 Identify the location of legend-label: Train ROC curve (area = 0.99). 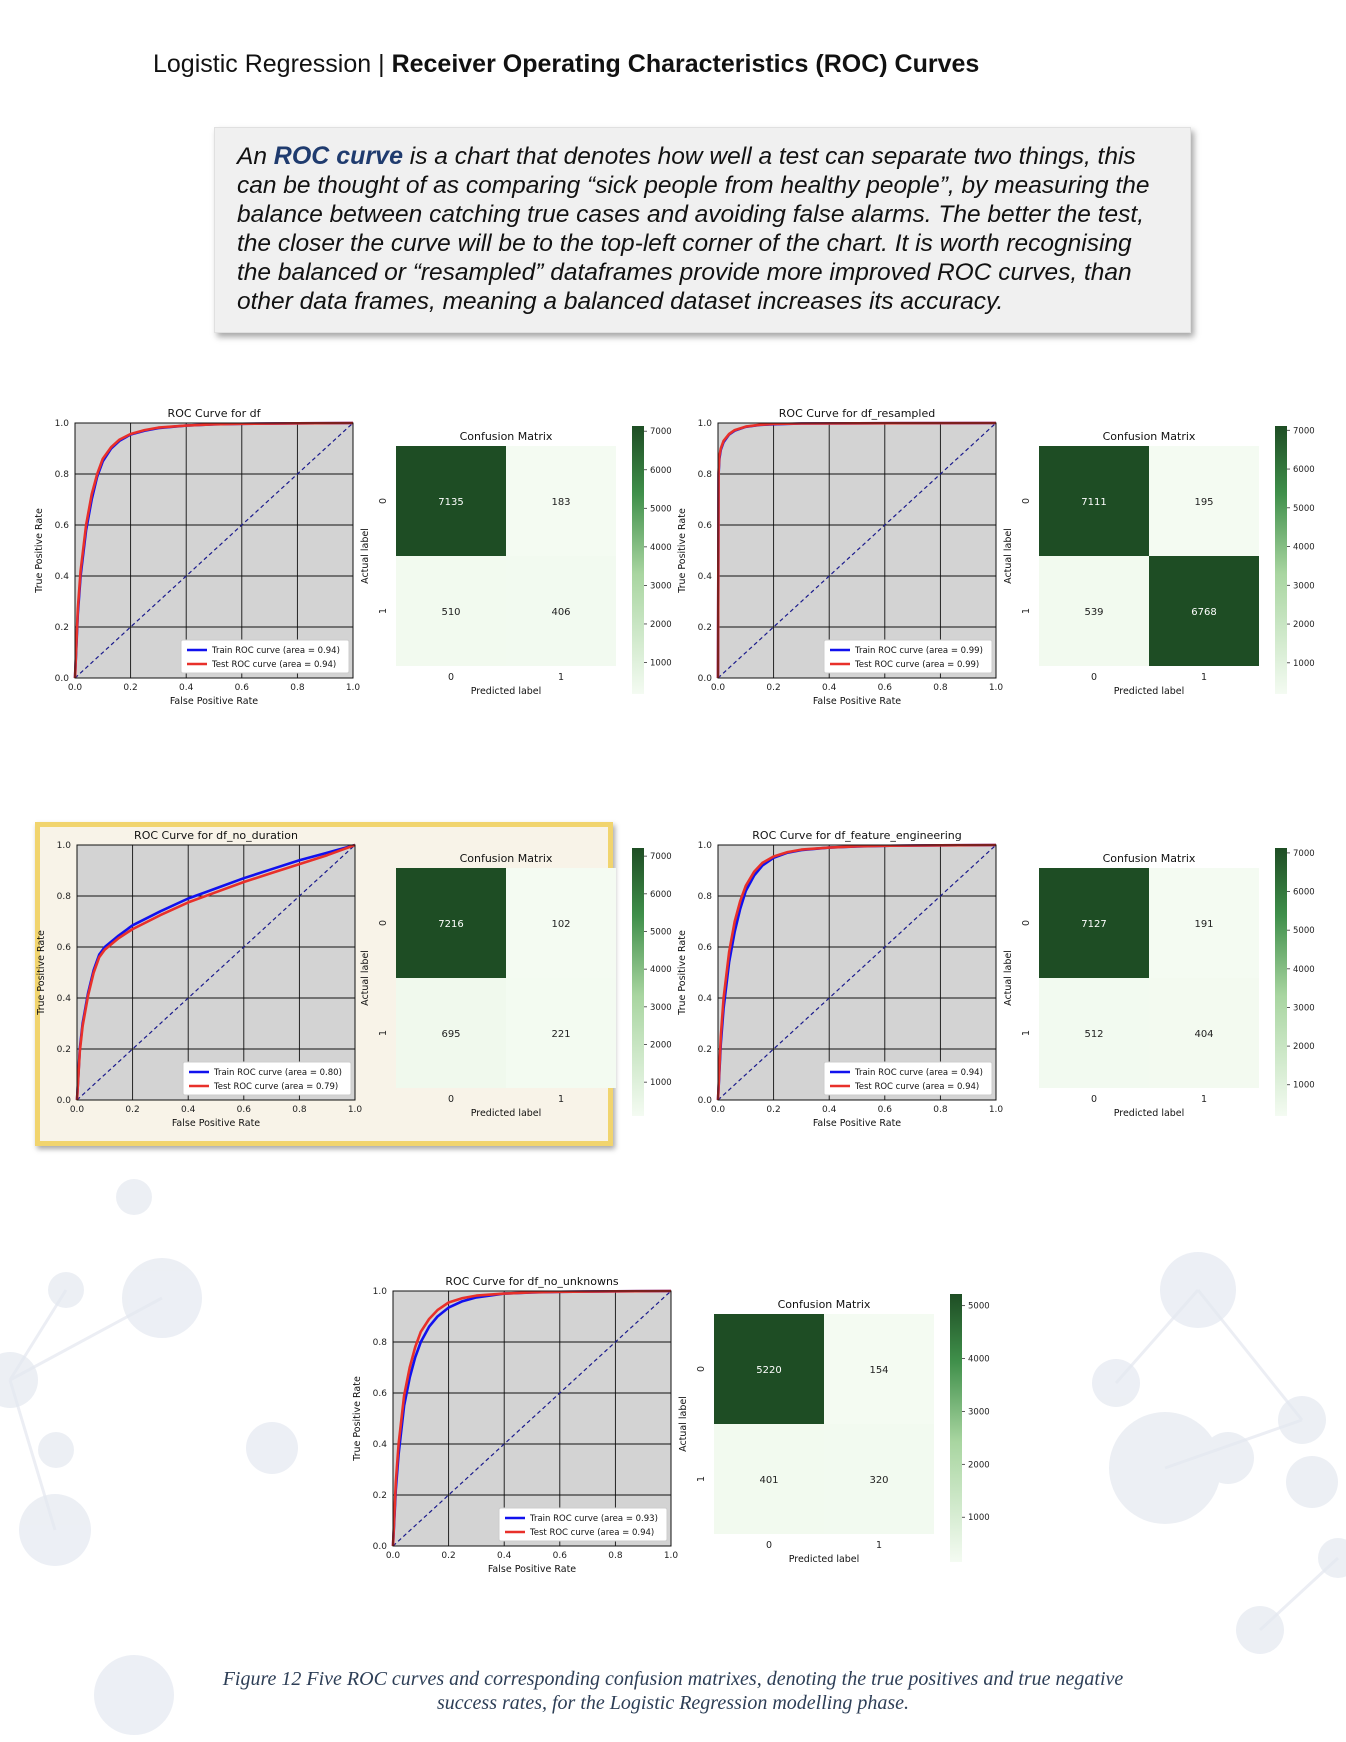
(918, 651).